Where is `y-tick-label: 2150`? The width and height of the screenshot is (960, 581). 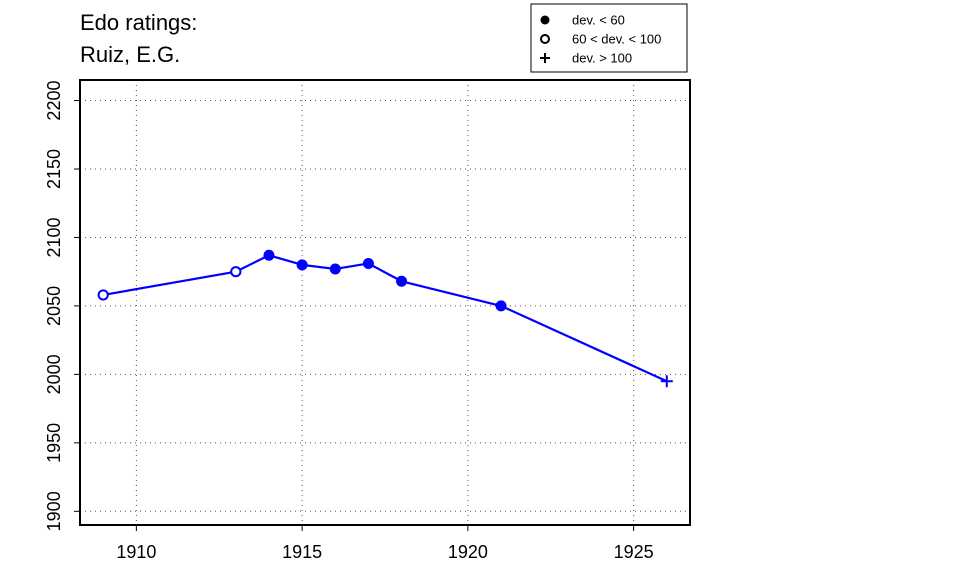 y-tick-label: 2150 is located at coordinates (54, 169).